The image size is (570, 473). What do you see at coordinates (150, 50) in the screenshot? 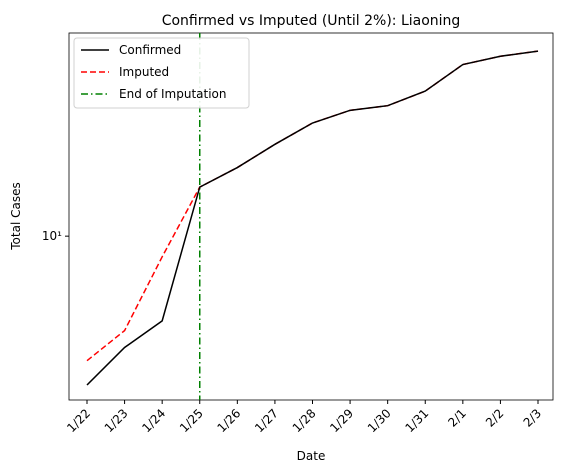
I see `legend-label: Confirmed` at bounding box center [150, 50].